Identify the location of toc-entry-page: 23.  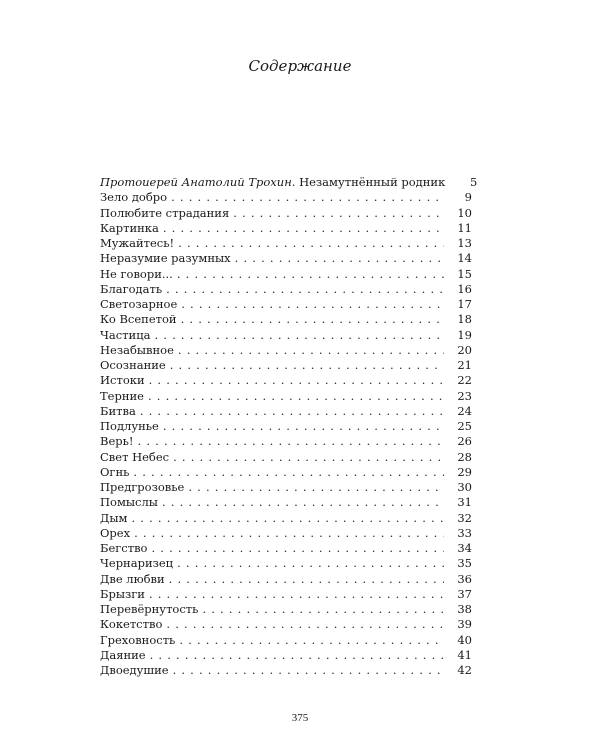
(464, 395).